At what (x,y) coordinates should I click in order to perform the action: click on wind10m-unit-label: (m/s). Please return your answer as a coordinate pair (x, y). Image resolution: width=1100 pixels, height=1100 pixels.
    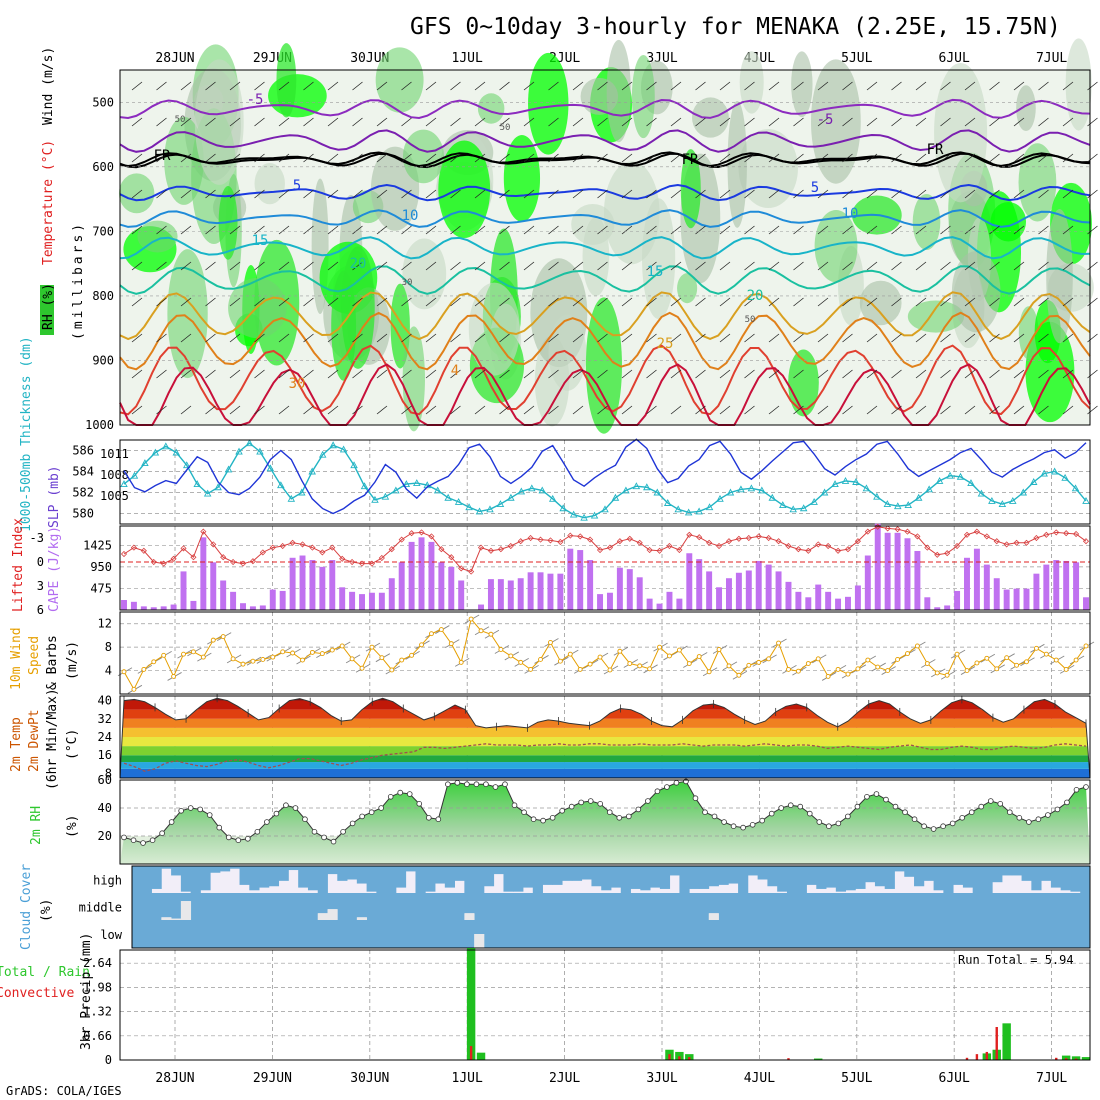
    Looking at the image, I should click on (72, 660).